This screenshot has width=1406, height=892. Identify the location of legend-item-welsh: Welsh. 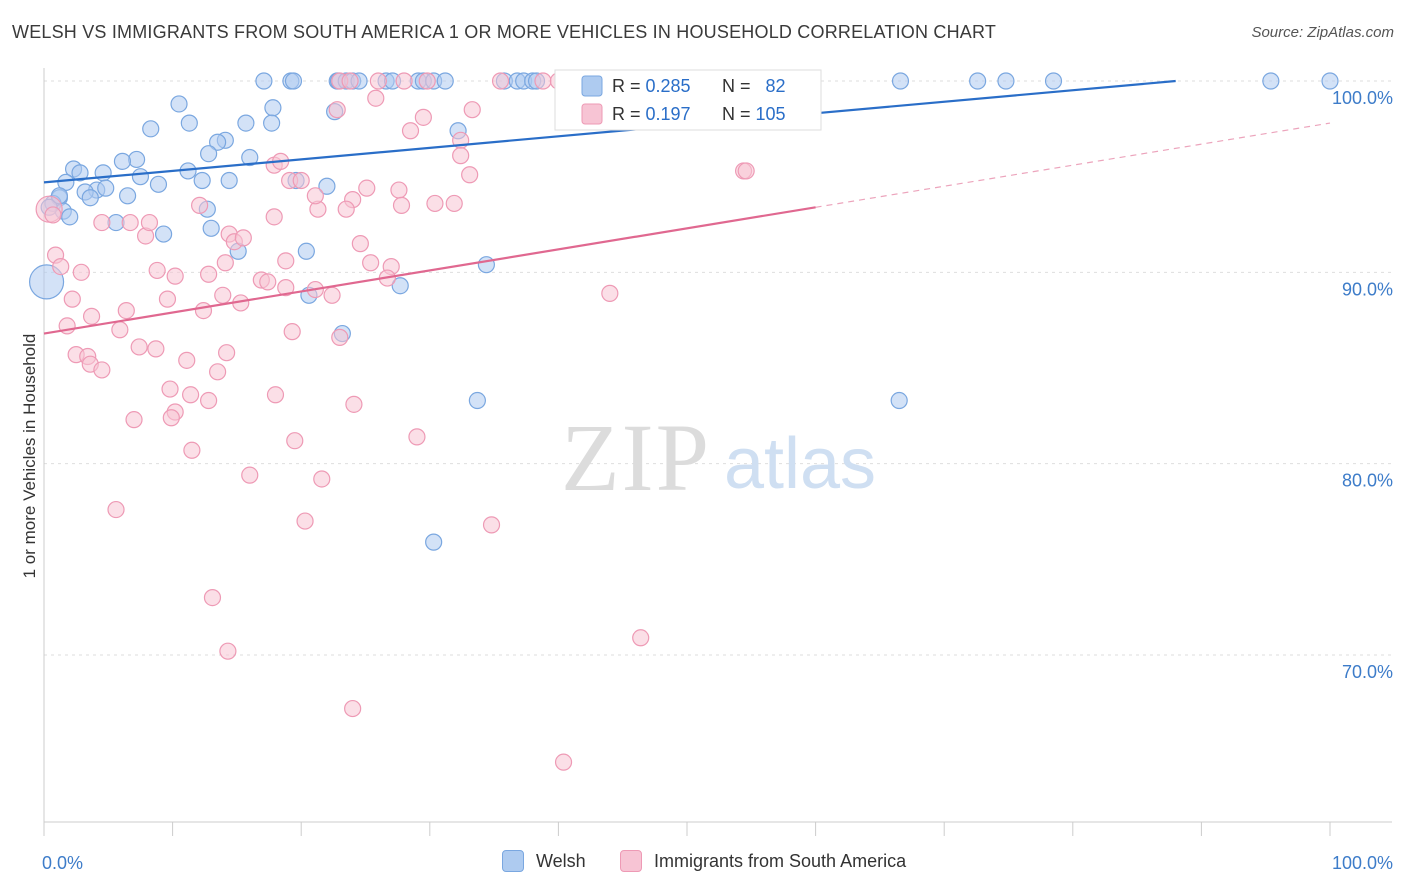
(544, 861).